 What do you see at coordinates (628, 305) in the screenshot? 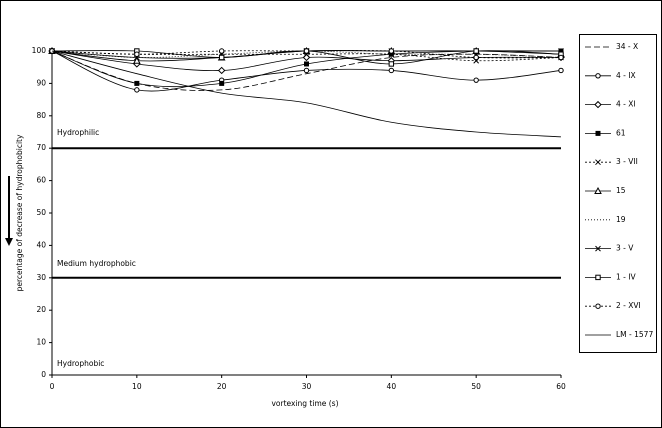
I see `legend-label: 2 - XVI` at bounding box center [628, 305].